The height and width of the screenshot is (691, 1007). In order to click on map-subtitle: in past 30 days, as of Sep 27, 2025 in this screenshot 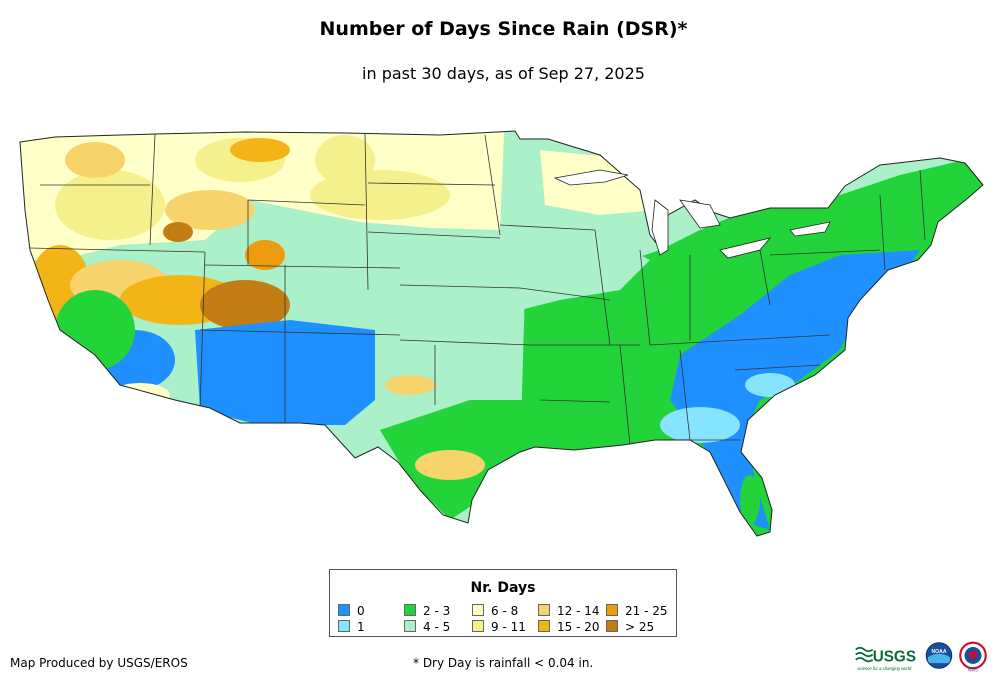, I will do `click(503, 73)`.